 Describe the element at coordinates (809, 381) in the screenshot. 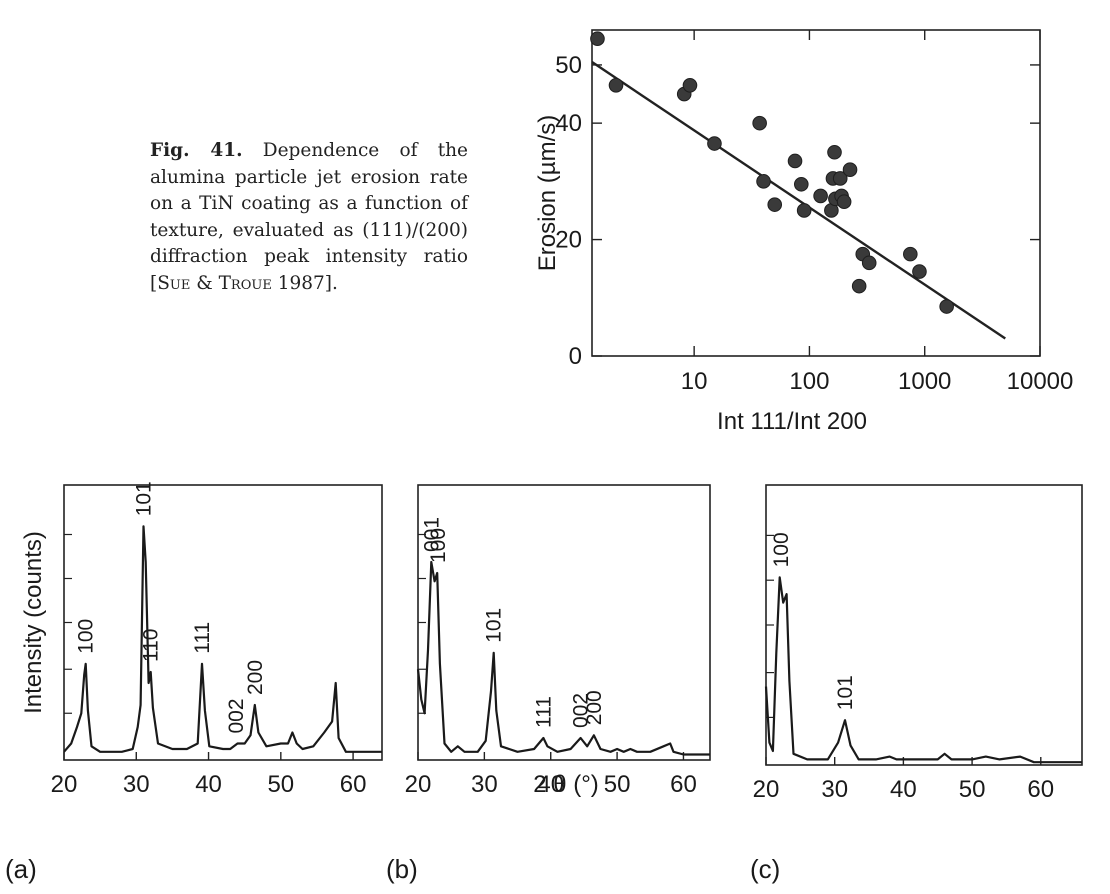

I see `scatter-x-tick-label: 100` at that location.